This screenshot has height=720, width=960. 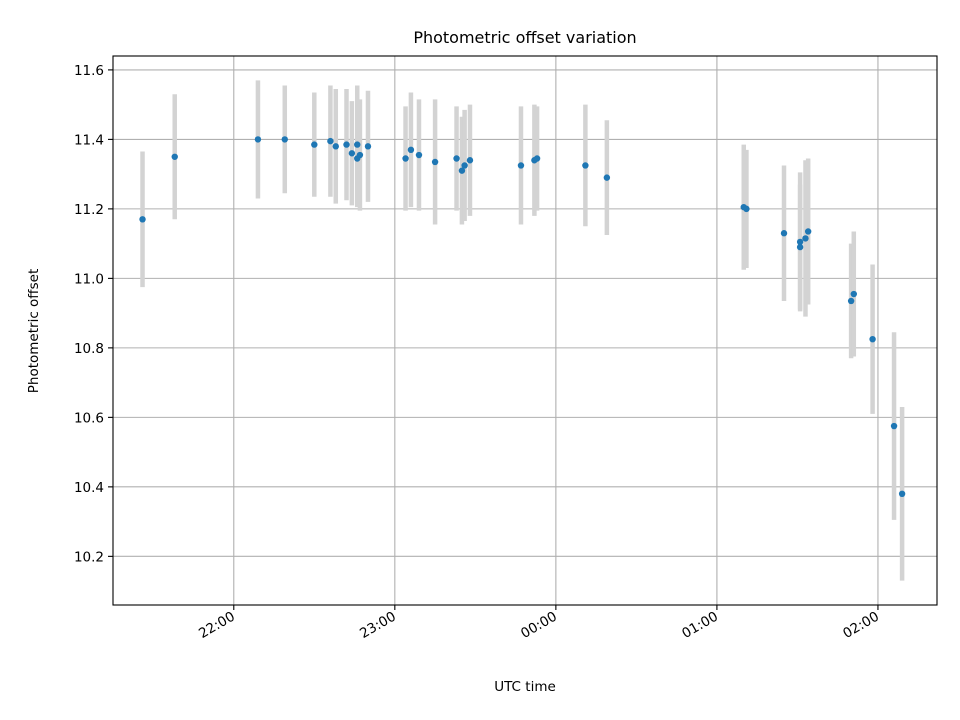 I want to click on y-tick-label: 10.2, so click(x=89, y=557).